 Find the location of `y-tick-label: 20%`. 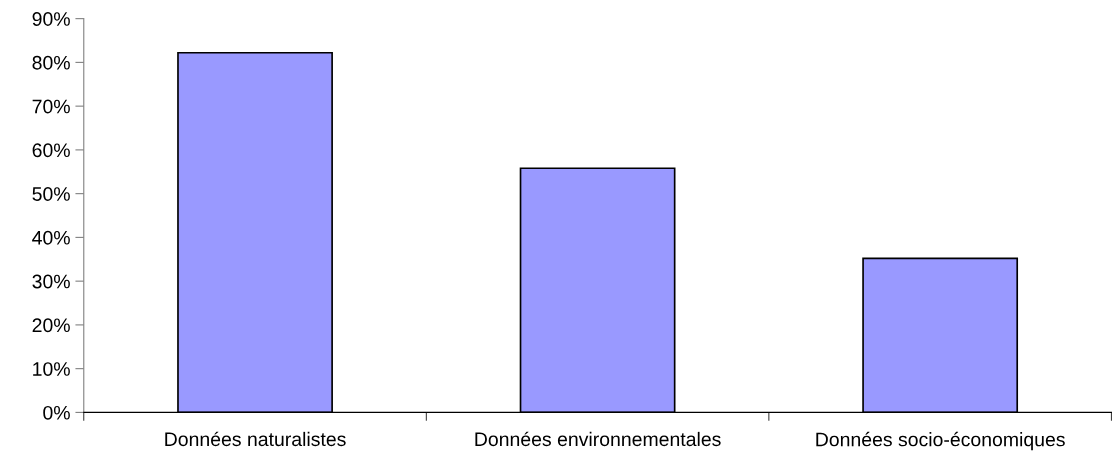

y-tick-label: 20% is located at coordinates (51, 325).